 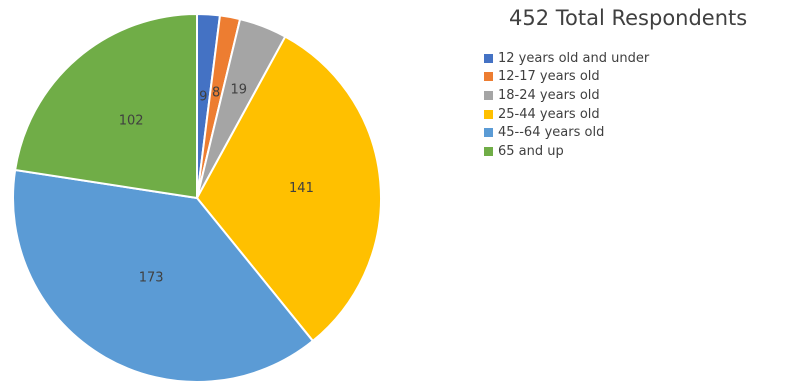 I want to click on legend-item: 65 and up, so click(x=566, y=151).